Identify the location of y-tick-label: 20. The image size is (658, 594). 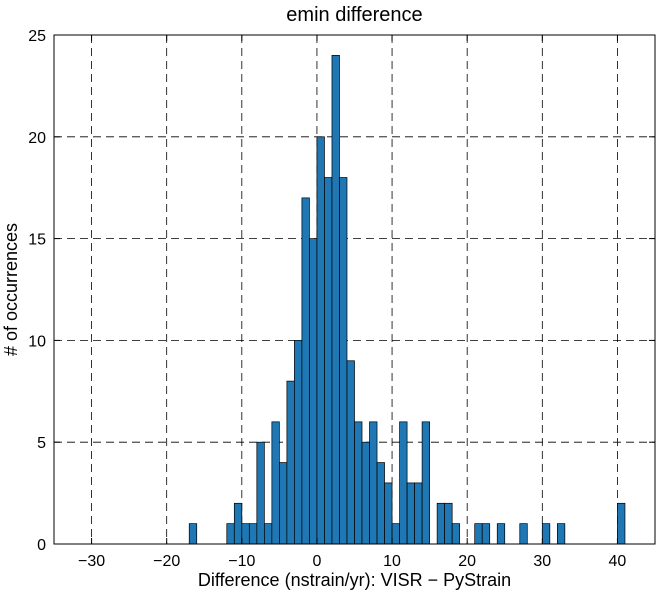
(37, 138).